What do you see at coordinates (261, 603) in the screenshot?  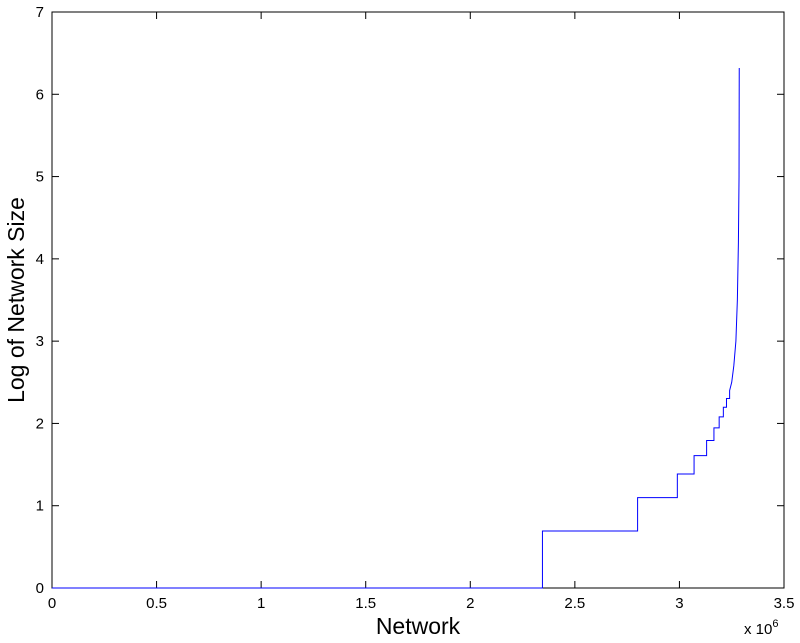 I see `x-tick-label: 1` at bounding box center [261, 603].